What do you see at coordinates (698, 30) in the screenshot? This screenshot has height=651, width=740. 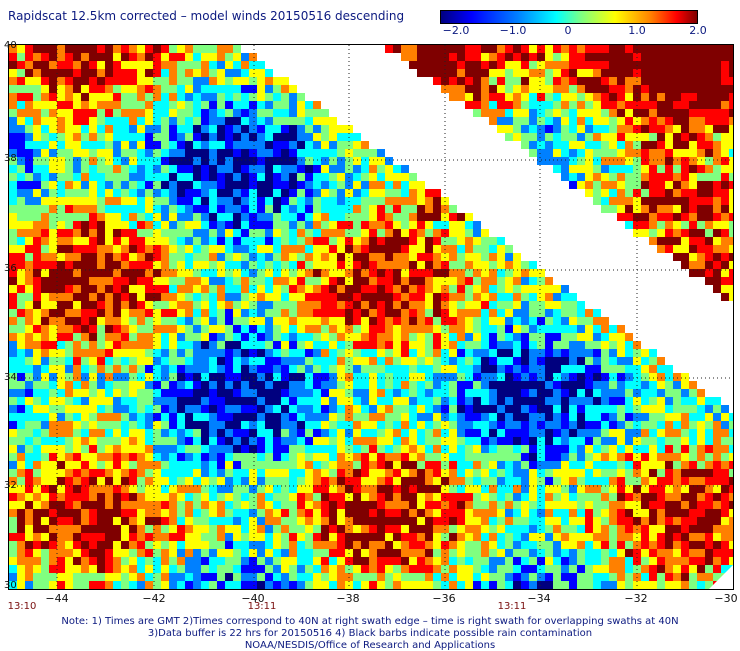 I see `colorbar-tick-label: 2.0` at bounding box center [698, 30].